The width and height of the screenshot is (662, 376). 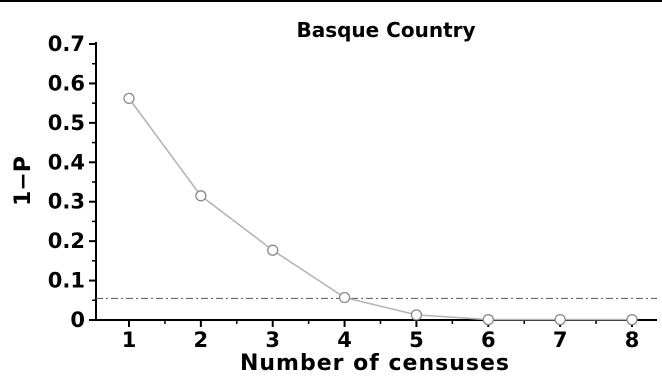 What do you see at coordinates (201, 340) in the screenshot?
I see `x-tick-label: 2` at bounding box center [201, 340].